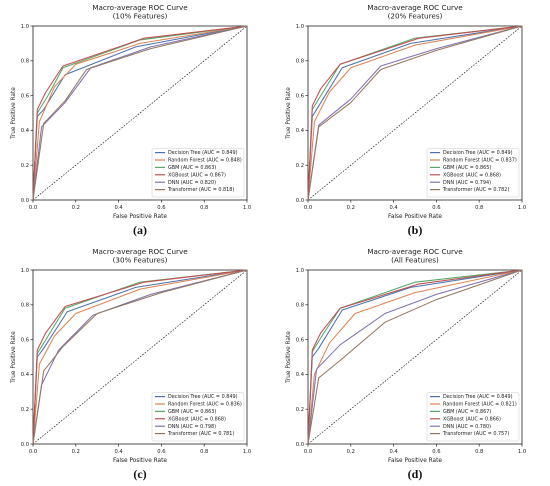  Describe the element at coordinates (467, 412) in the screenshot. I see `legend-entry: GBM (AUC = 0.867)` at that location.